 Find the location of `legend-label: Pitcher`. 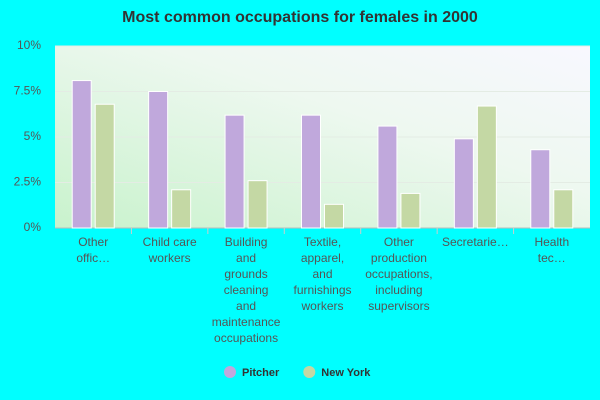

legend-label: Pitcher is located at coordinates (261, 373).